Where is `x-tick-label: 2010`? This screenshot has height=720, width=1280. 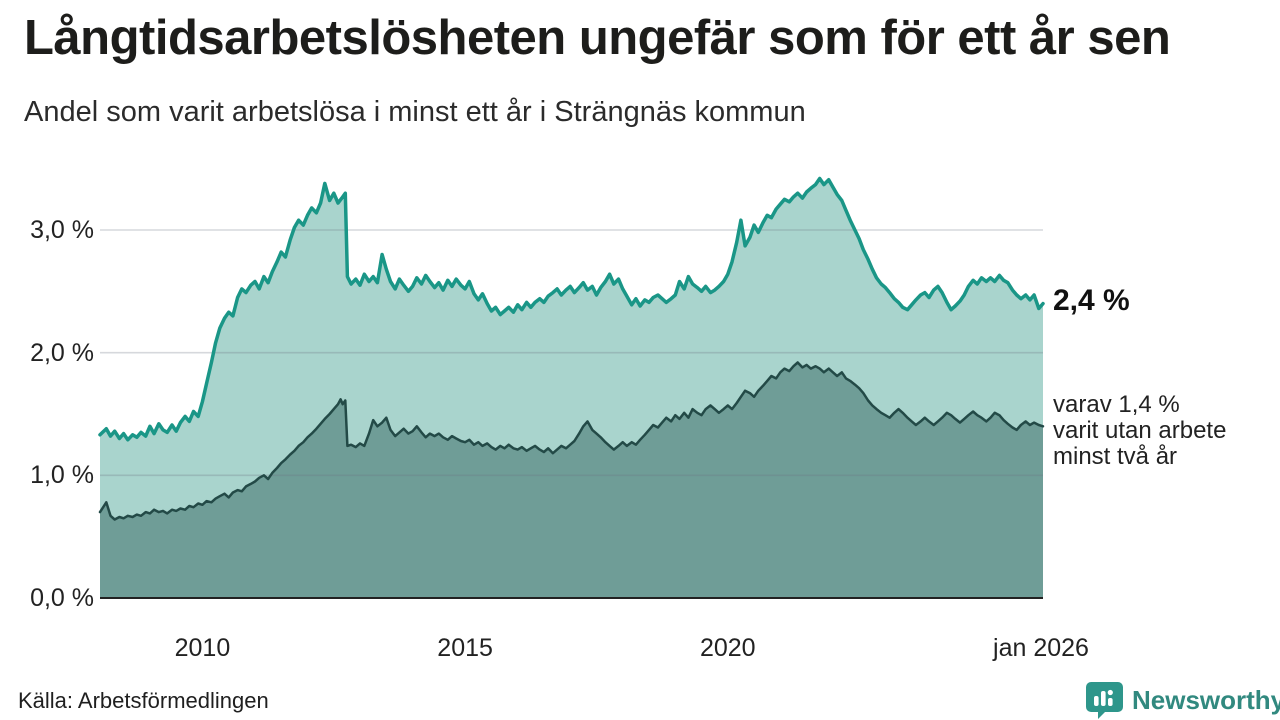 x-tick-label: 2010 is located at coordinates (202, 648).